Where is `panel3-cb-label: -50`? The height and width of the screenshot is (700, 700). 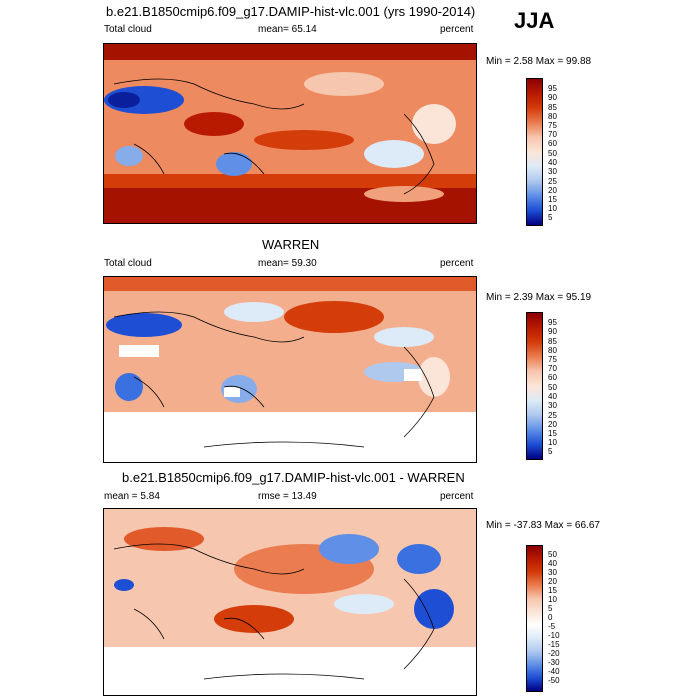 panel3-cb-label: -50 is located at coordinates (554, 680).